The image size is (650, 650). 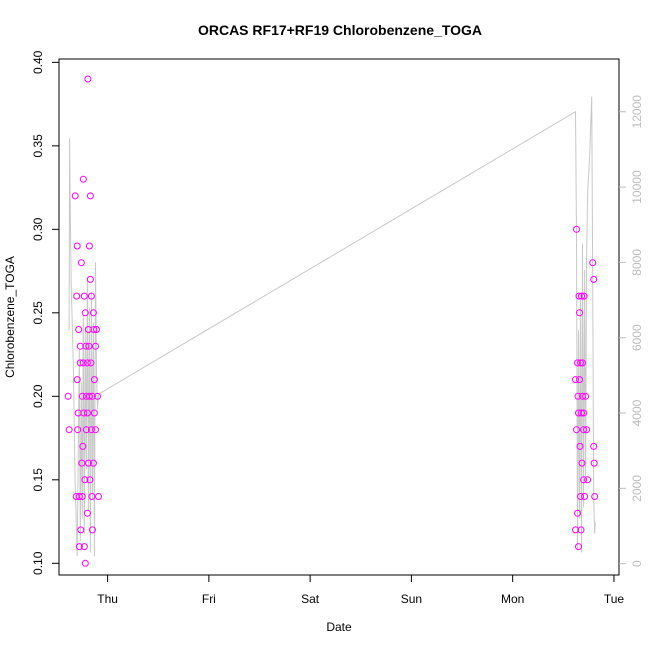 What do you see at coordinates (10, 317) in the screenshot?
I see `y-axis-label: Chlorobenzene_TOGA` at bounding box center [10, 317].